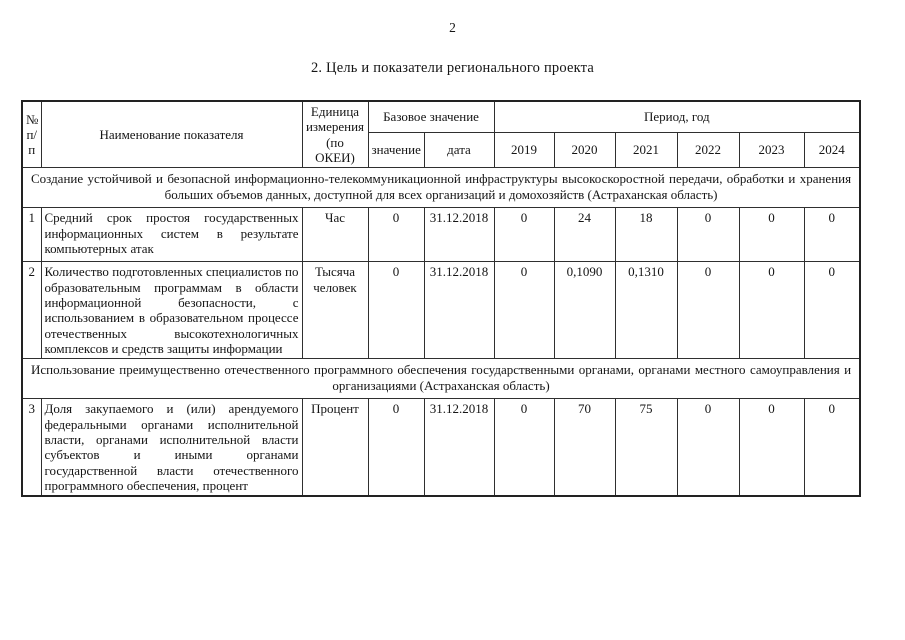  What do you see at coordinates (584, 447) in the screenshot?
I see `value-2020: 70` at bounding box center [584, 447].